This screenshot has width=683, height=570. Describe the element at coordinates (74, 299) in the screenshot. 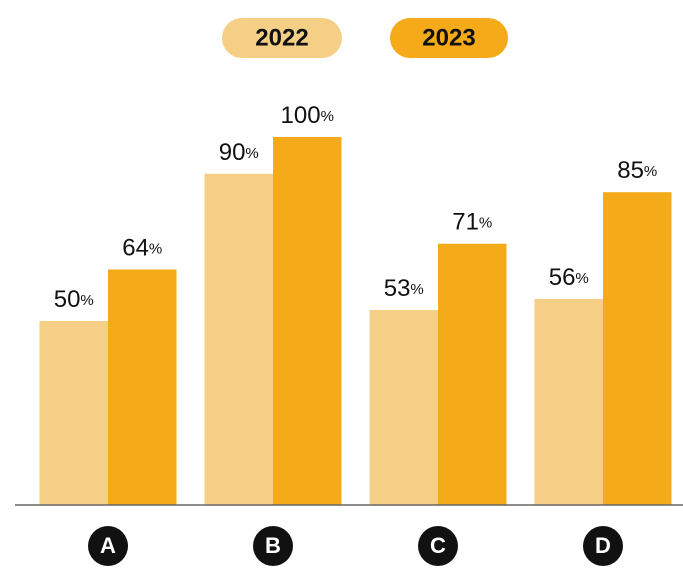

I see `value-label: 50%` at that location.